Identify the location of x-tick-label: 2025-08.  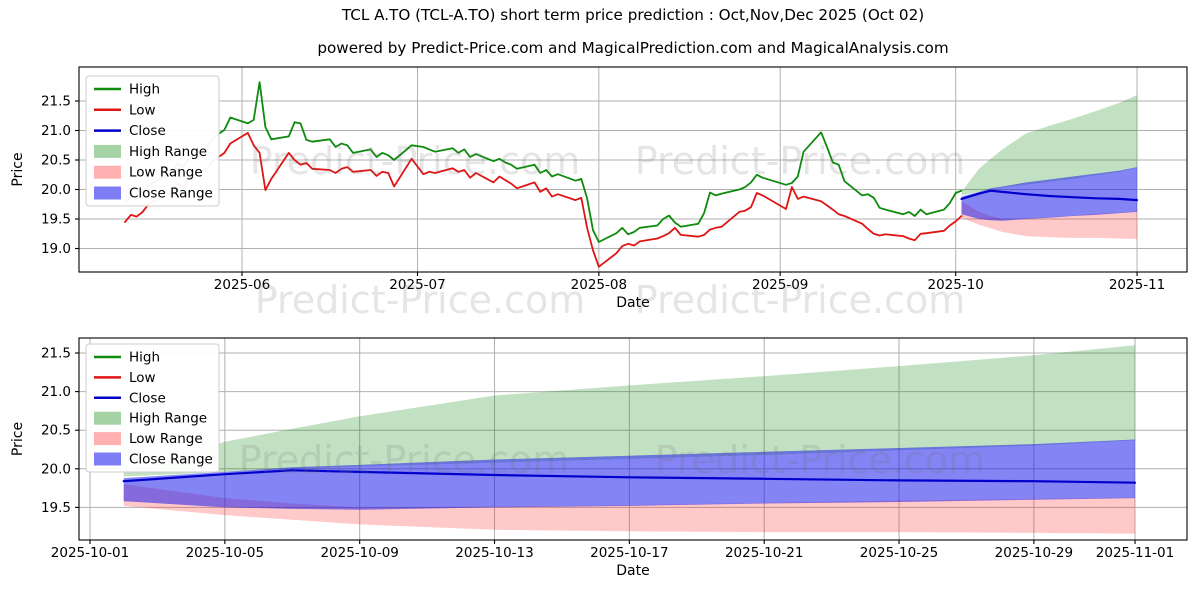
(599, 285).